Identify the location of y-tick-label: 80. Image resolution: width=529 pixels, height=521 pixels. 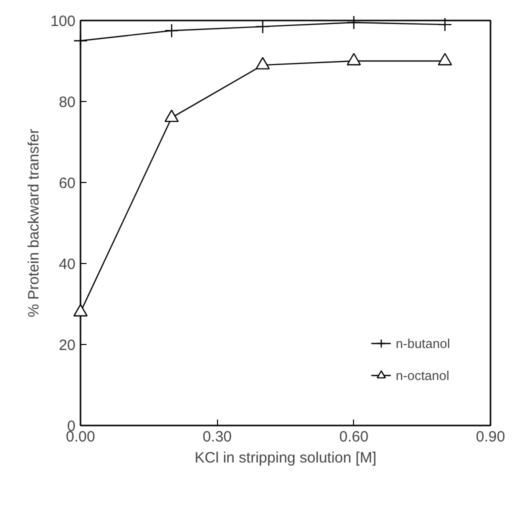
(67, 102).